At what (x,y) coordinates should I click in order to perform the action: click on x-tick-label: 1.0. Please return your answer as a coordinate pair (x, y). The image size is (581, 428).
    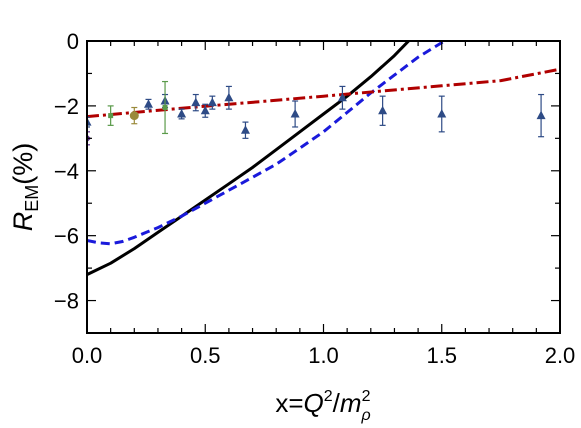
    Looking at the image, I should click on (323, 355).